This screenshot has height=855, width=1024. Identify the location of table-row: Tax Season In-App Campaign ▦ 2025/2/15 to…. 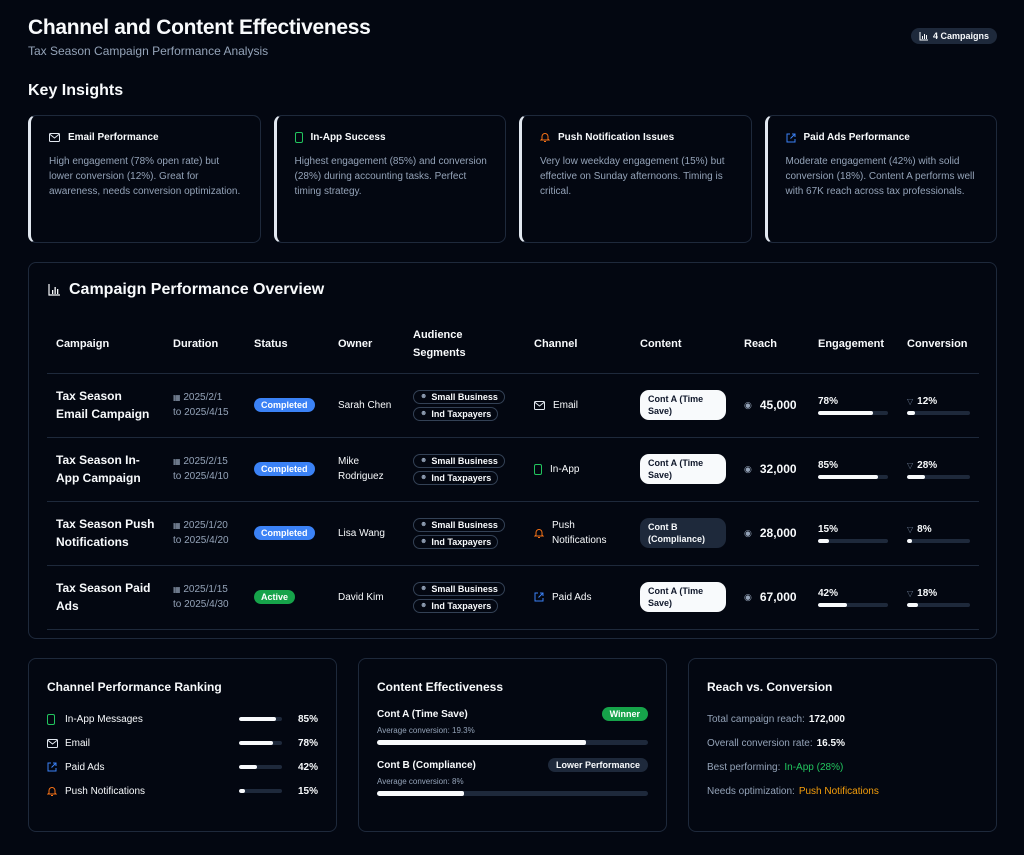
(513, 469).